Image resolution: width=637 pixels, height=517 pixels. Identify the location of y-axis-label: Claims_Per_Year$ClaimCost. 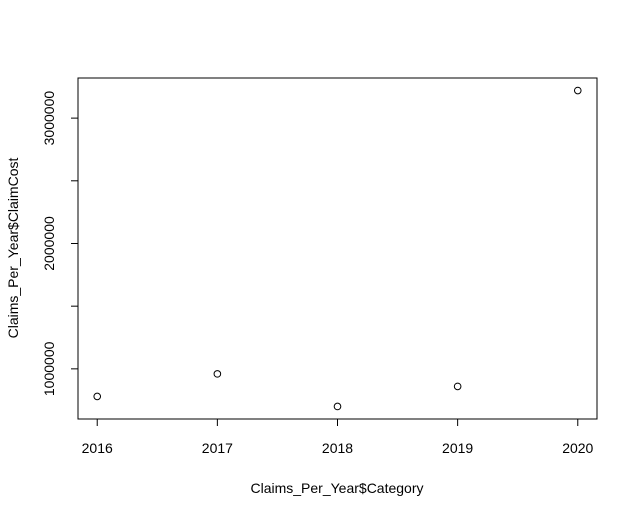
(13, 248).